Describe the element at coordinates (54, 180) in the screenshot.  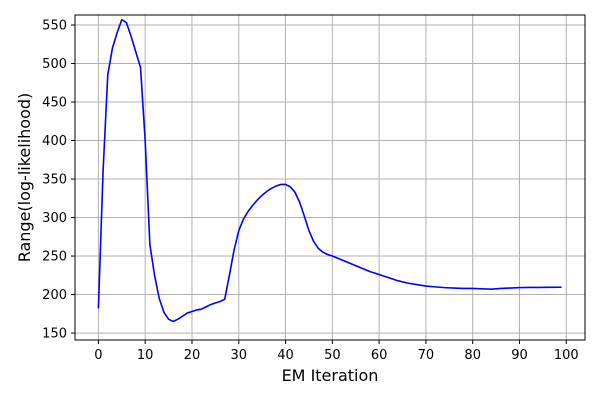
I see `y-tick-label: 350` at that location.